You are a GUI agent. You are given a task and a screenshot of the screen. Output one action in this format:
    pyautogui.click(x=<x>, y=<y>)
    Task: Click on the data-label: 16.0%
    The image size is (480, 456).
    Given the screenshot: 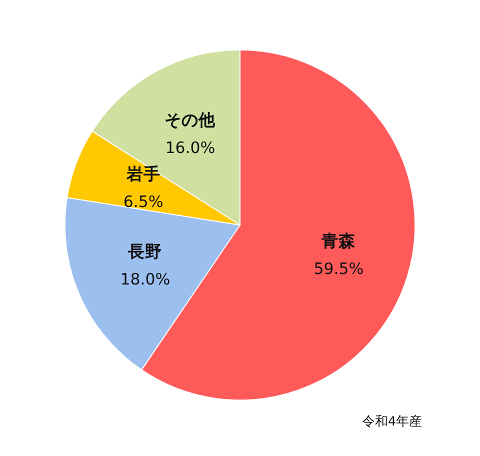 What is the action you would take?
    pyautogui.click(x=190, y=148)
    